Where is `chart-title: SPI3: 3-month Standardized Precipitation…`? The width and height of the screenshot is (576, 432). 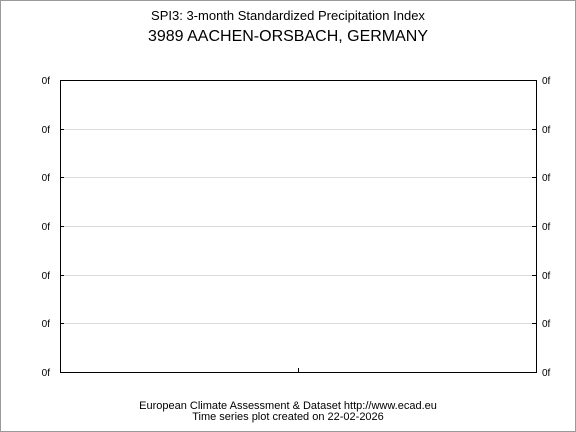 chart-title: SPI3: 3-month Standardized Precipitation… is located at coordinates (288, 15).